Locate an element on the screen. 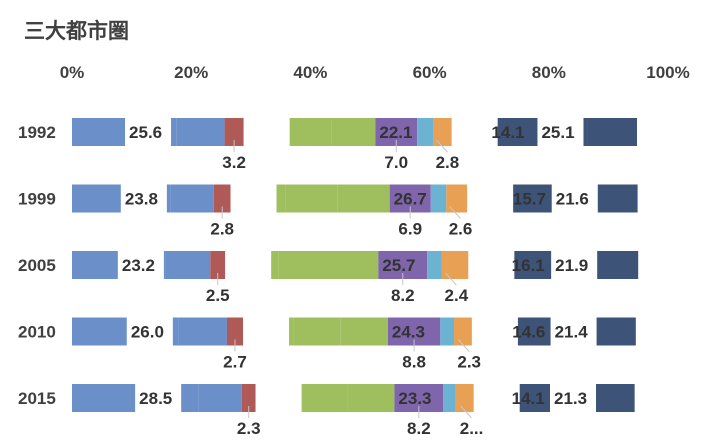 This screenshot has width=710, height=447. category-label: 1999 is located at coordinates (37, 199).